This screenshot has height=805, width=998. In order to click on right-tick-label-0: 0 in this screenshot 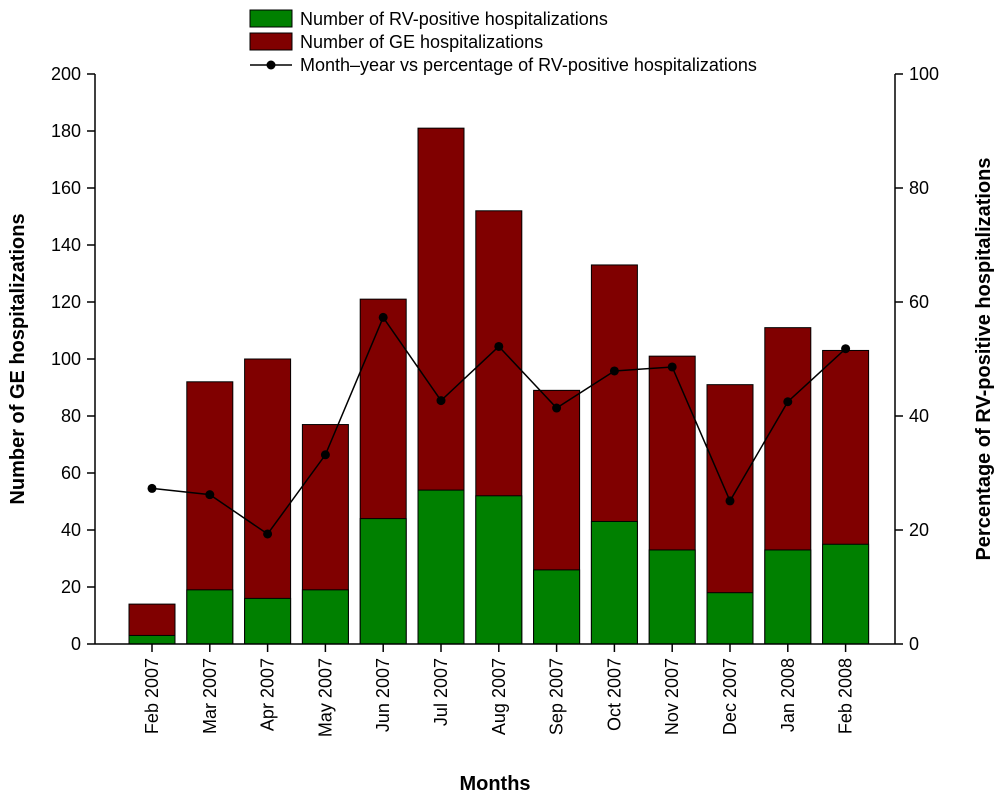, I will do `click(914, 644)`.